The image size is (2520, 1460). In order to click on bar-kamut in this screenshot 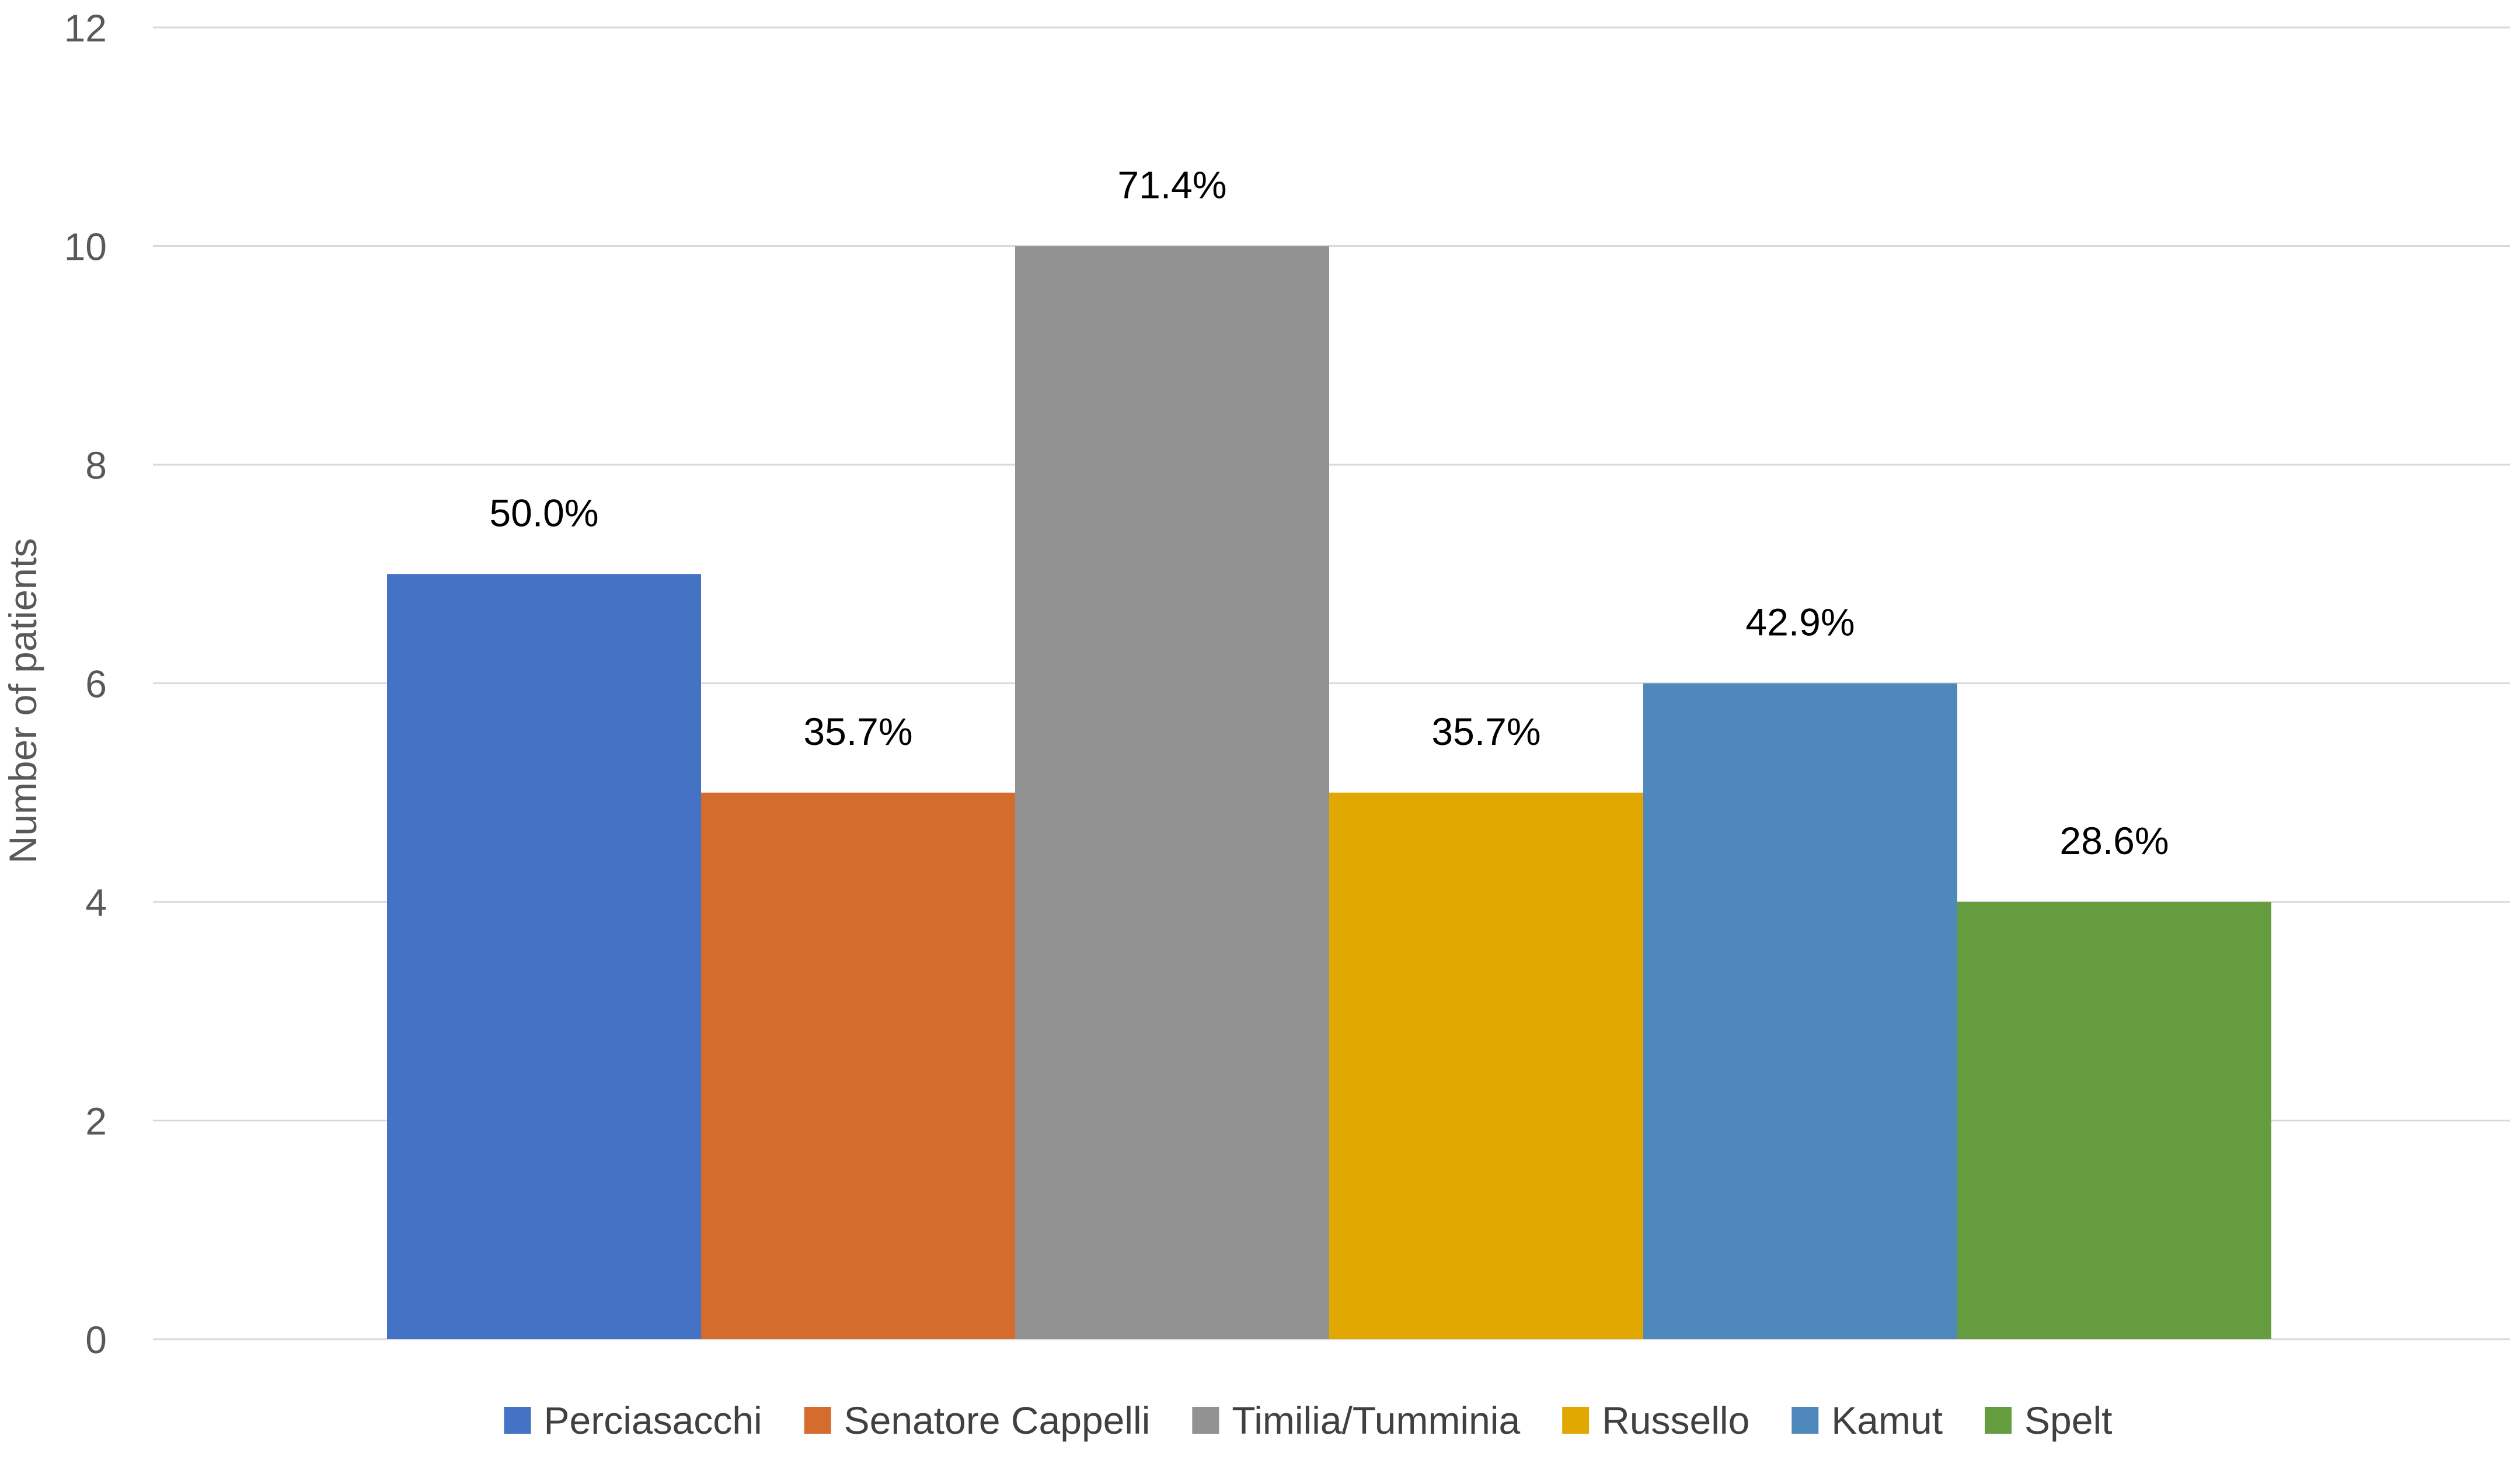, I will do `click(1800, 1011)`.